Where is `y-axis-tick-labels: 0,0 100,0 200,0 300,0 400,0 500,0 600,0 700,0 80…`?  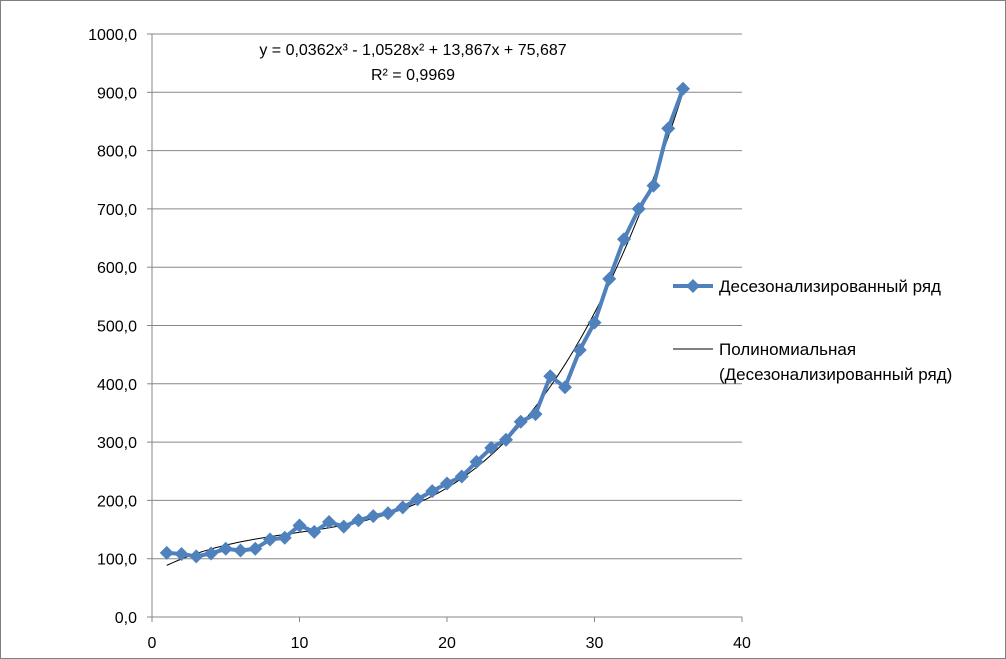
y-axis-tick-labels: 0,0 100,0 200,0 300,0 400,0 500,0 600,0 700,0 80… is located at coordinates (112, 327).